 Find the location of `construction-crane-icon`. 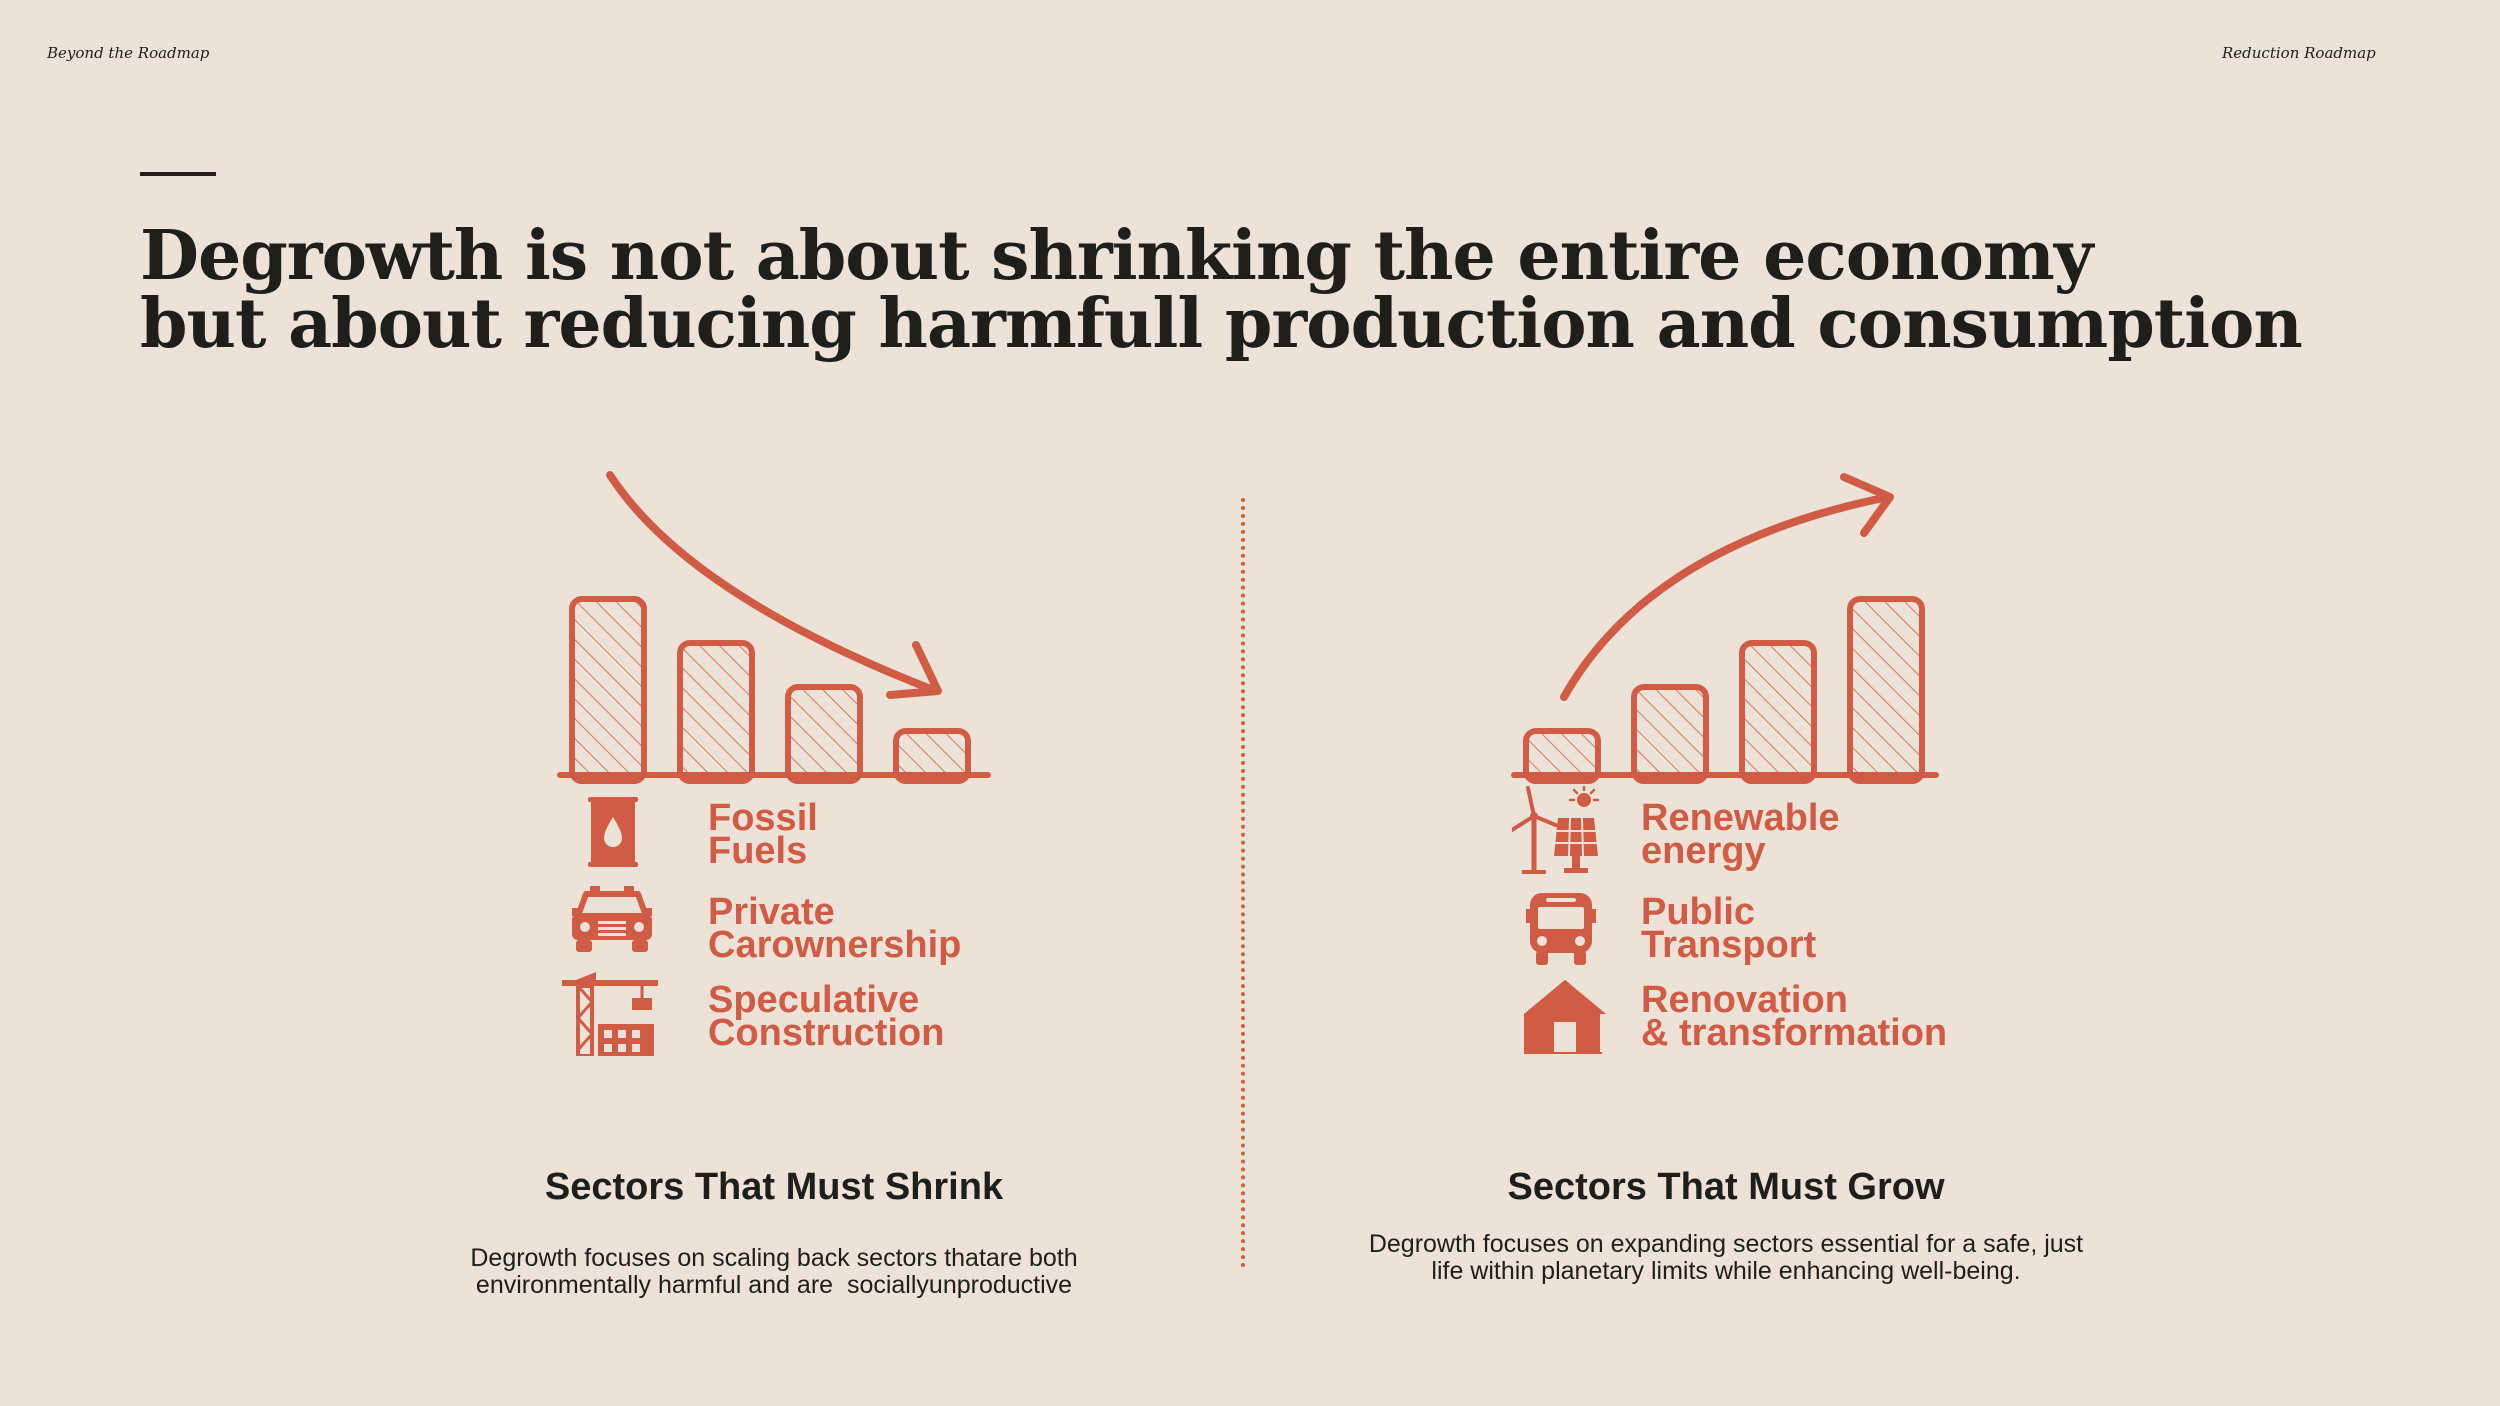

construction-crane-icon is located at coordinates (610, 1014).